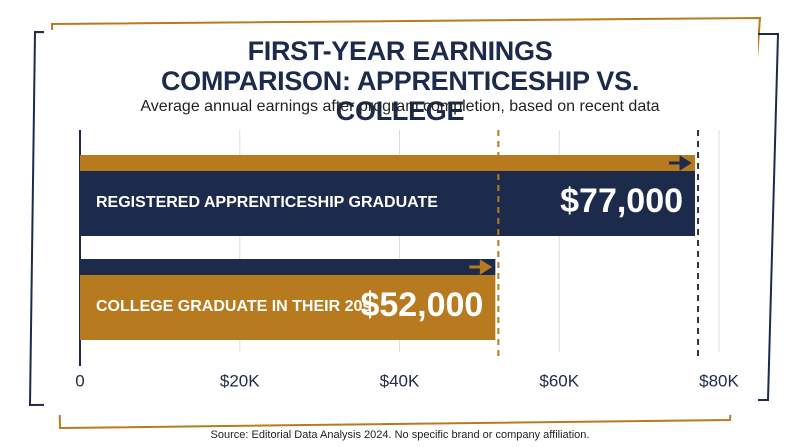 The width and height of the screenshot is (800, 447). I want to click on x-tick-label: $80K, so click(719, 380).